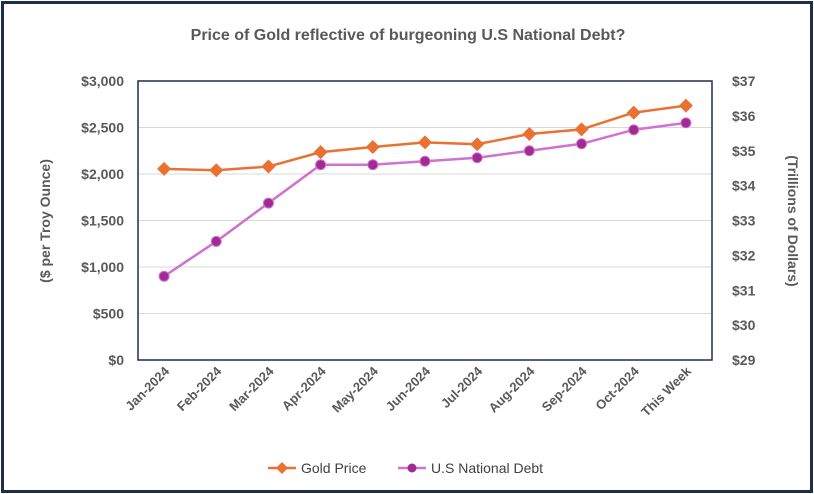 Image resolution: width=814 pixels, height=494 pixels. I want to click on x-tick-label: Aug-2024, so click(511, 389).